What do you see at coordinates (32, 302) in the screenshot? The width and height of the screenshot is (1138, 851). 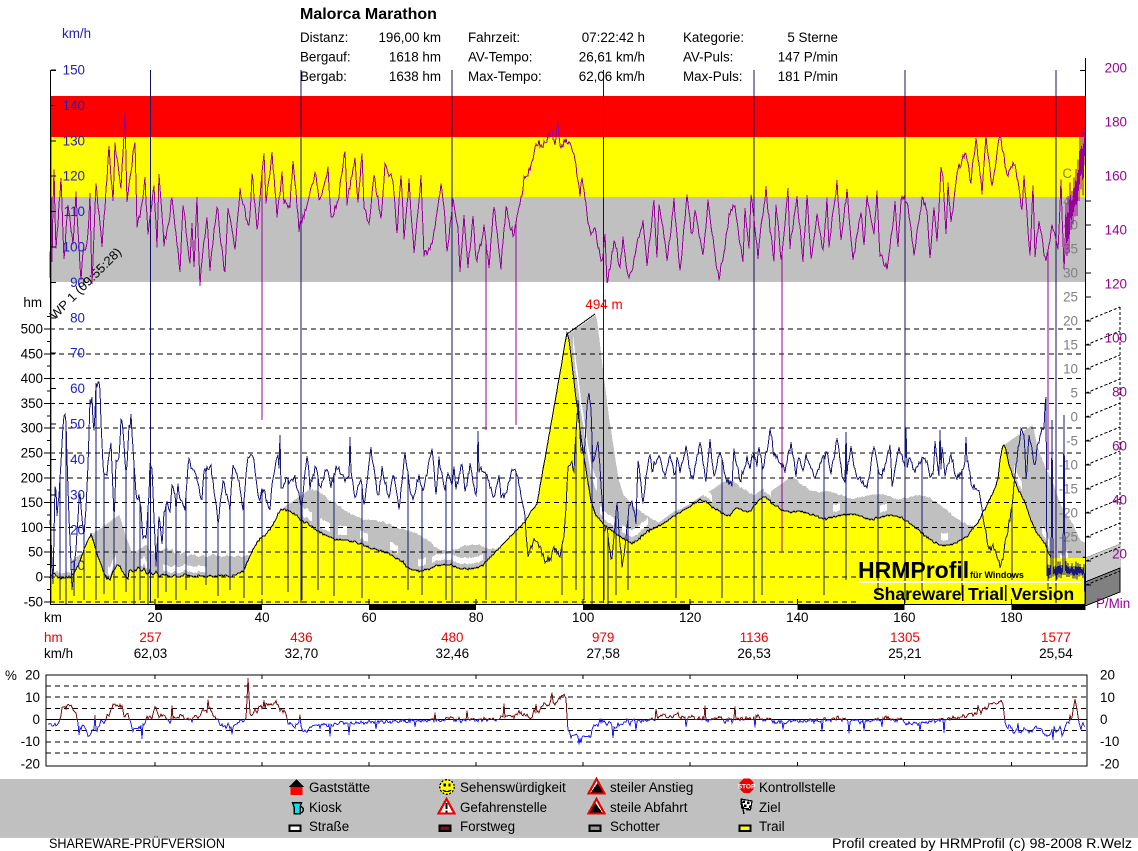 I see `svg-text: hm` at bounding box center [32, 302].